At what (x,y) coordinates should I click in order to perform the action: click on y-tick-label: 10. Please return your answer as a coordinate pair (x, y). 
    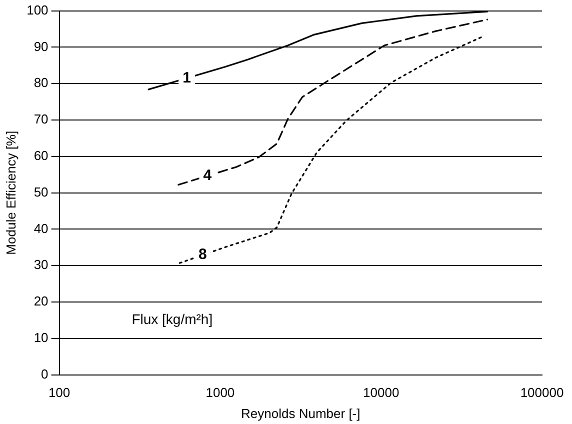
    Looking at the image, I should click on (41, 337).